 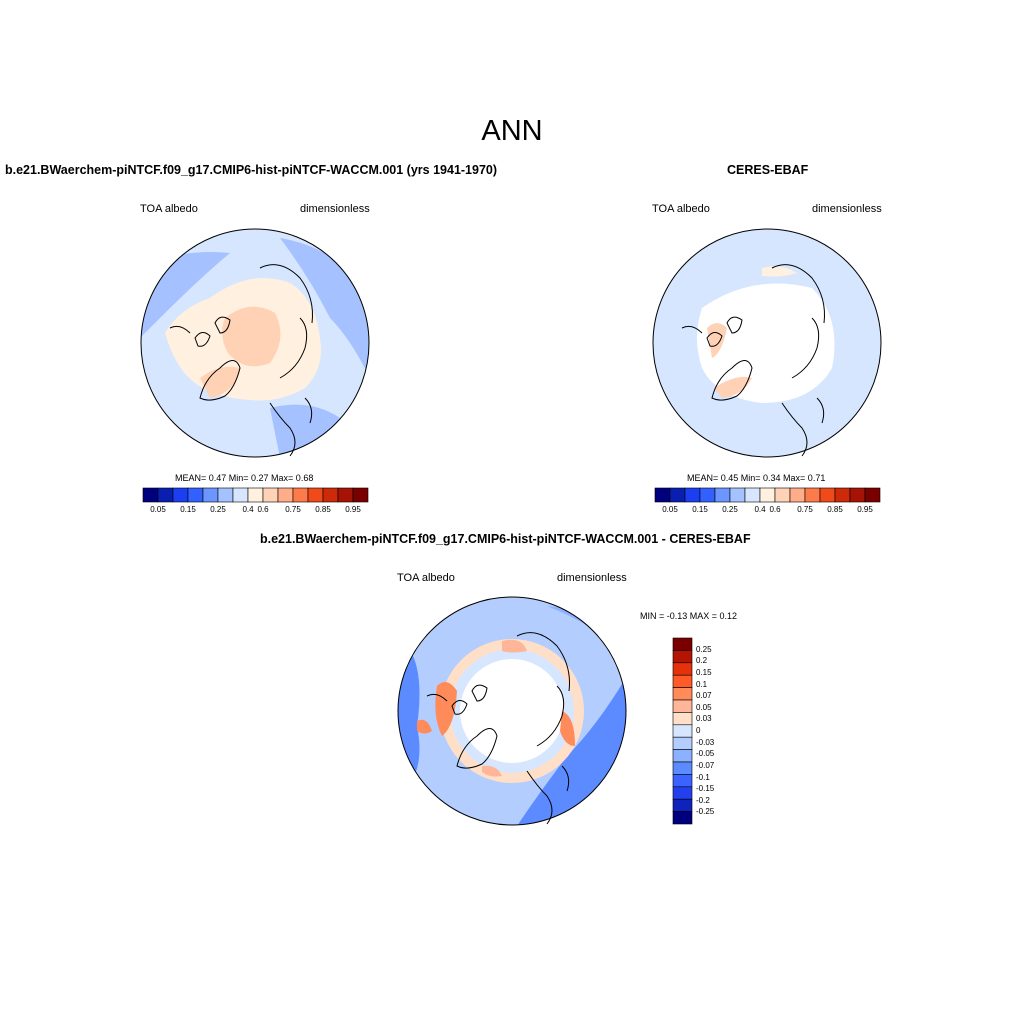 I want to click on model-variable-label: TOA albedo, so click(x=169, y=209).